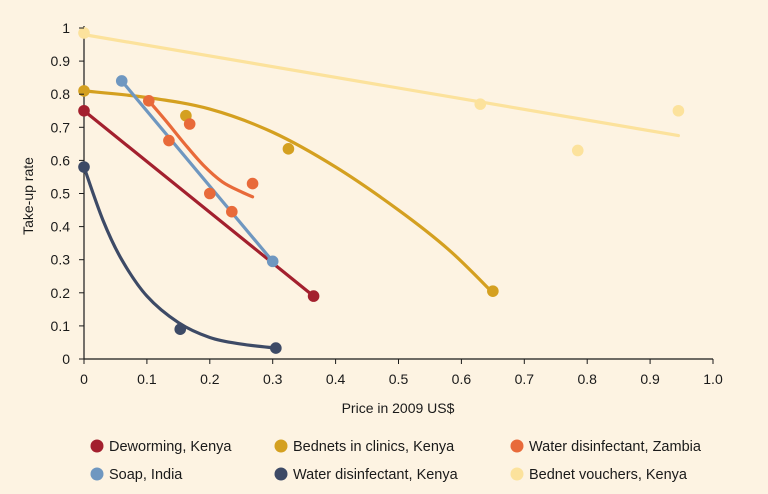 Image resolution: width=768 pixels, height=494 pixels. I want to click on y-tick-label: 0, so click(66, 359).